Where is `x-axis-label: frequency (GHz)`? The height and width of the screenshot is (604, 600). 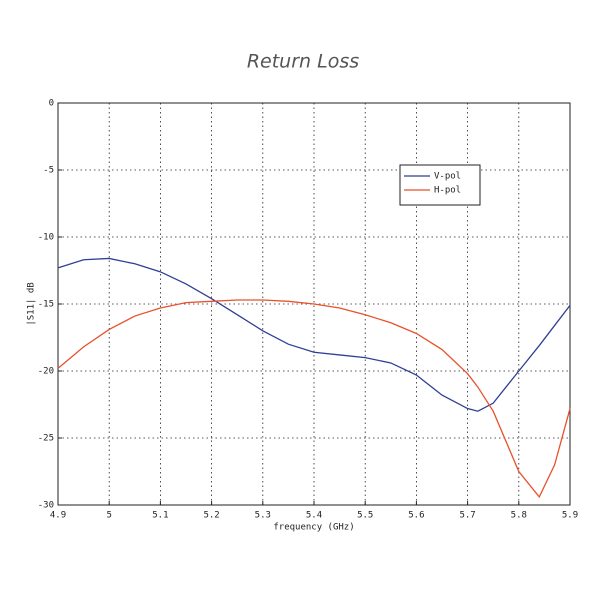
x-axis-label: frequency (GHz) is located at coordinates (313, 528).